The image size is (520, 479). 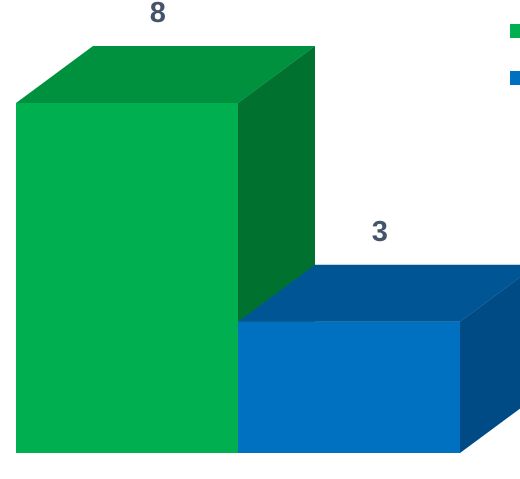 I want to click on bar-2-top, so click(x=379, y=293).